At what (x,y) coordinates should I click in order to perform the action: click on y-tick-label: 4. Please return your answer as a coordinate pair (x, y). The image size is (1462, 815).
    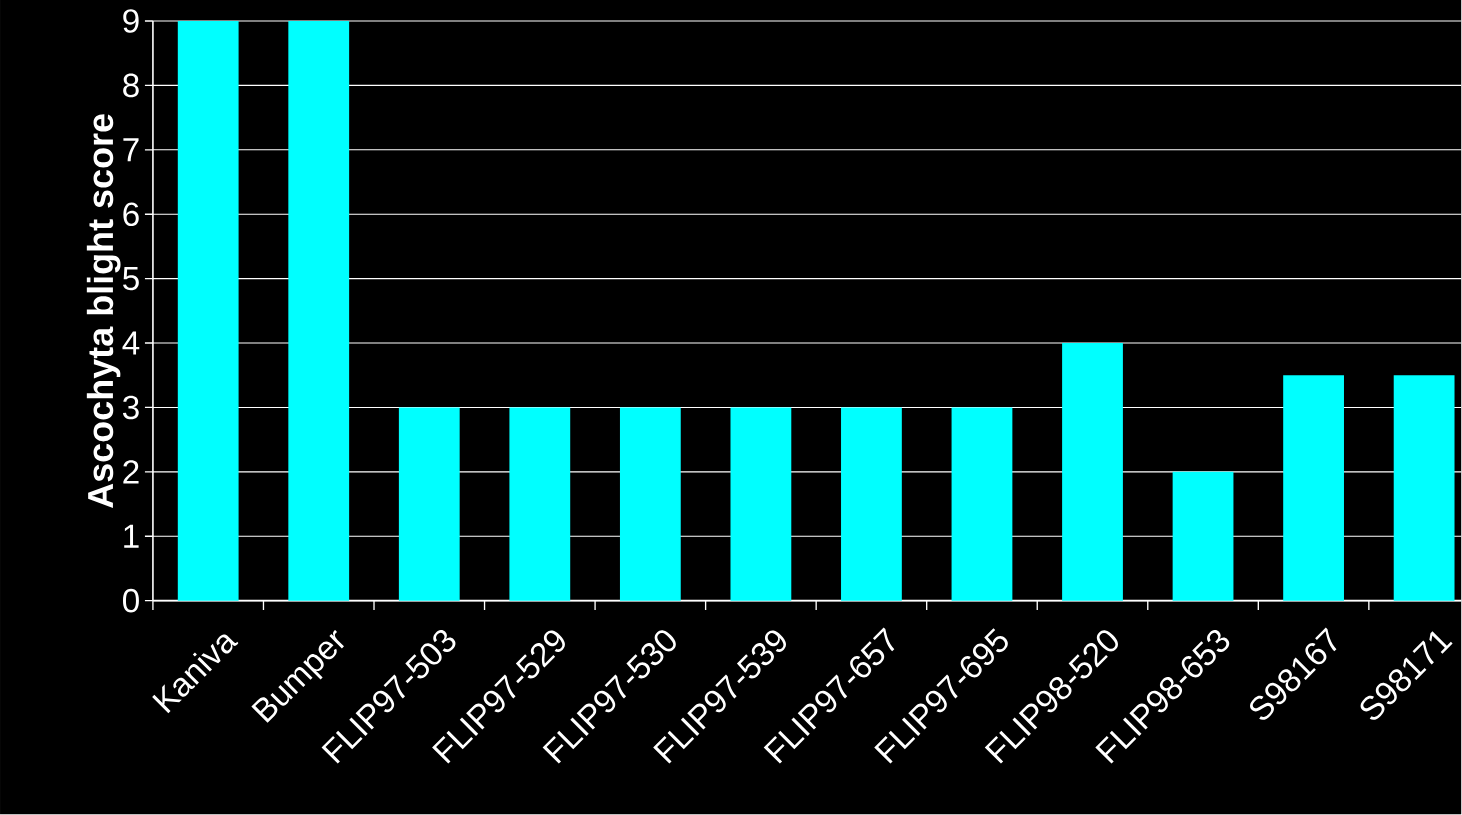
    Looking at the image, I should click on (131, 343).